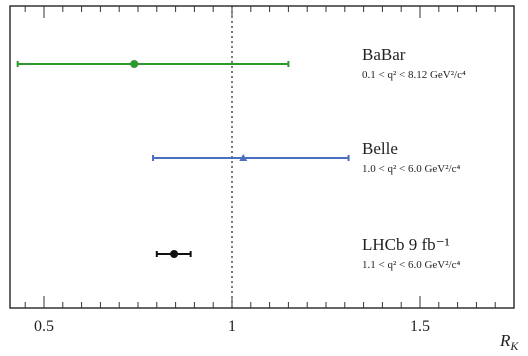  I want to click on x-axis-label: RK, so click(509, 342).